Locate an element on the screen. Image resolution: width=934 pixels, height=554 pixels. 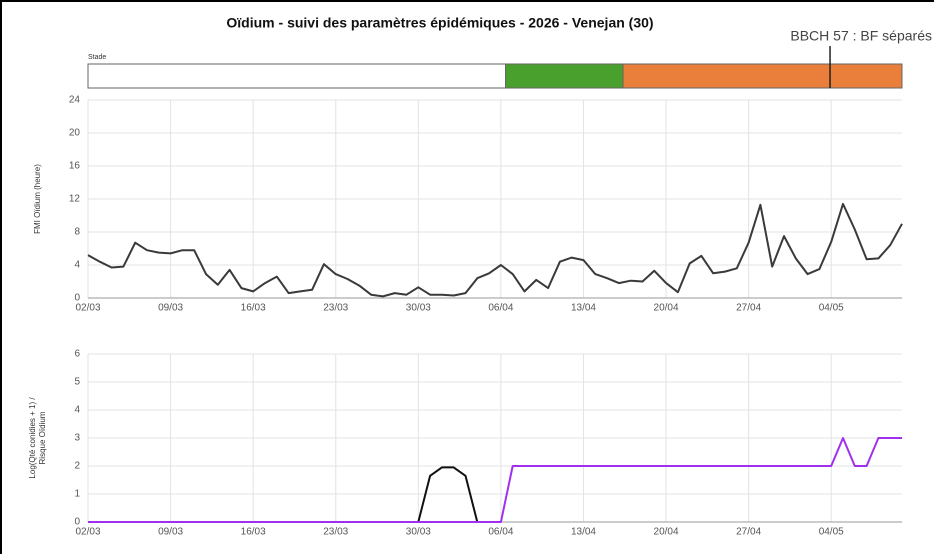
y-tick-label: 6 is located at coordinates (77, 354).